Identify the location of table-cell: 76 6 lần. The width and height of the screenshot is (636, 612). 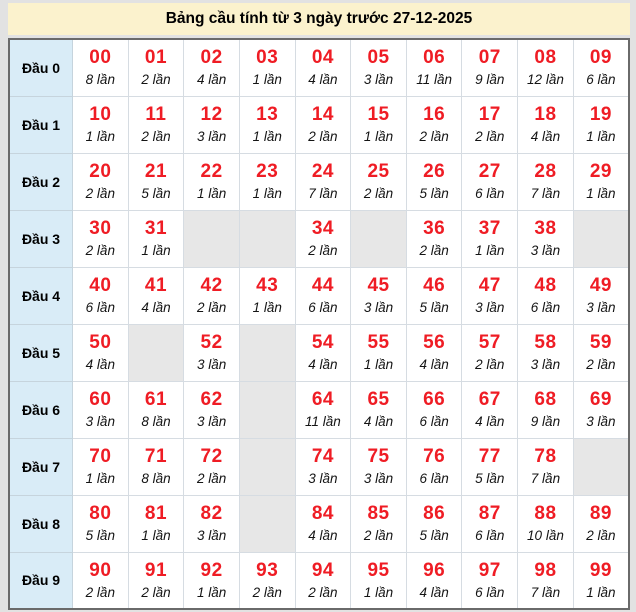
(434, 466).